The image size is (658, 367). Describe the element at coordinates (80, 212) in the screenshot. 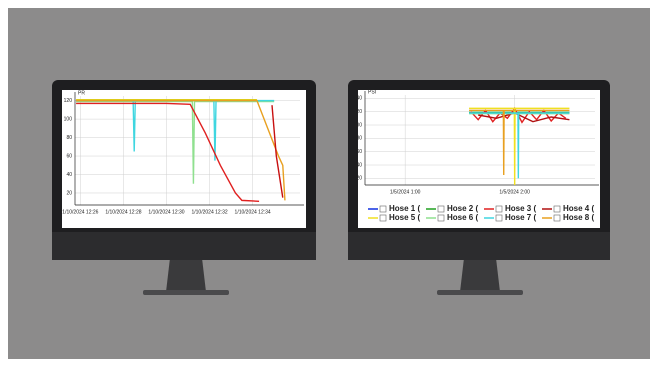

I see `x-tick-label: 1/10/2024 12:26` at that location.